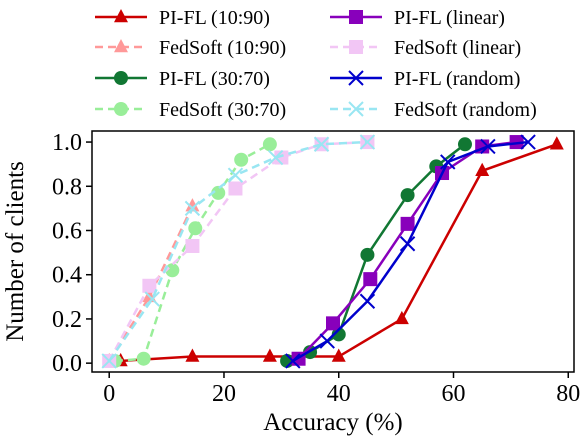 The image size is (581, 436). What do you see at coordinates (15, 251) in the screenshot?
I see `y-axis-title: Number of clients` at bounding box center [15, 251].